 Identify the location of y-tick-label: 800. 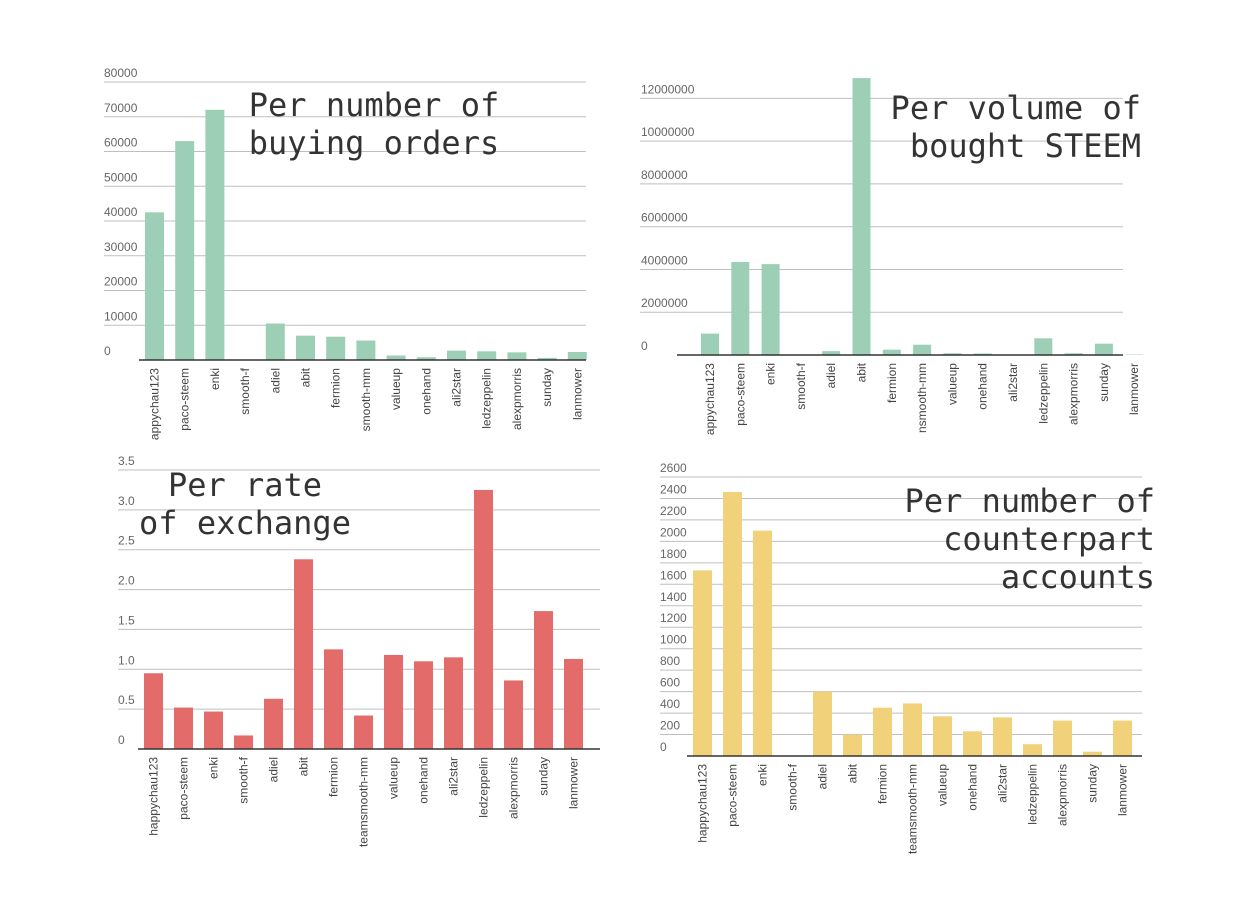
(670, 661).